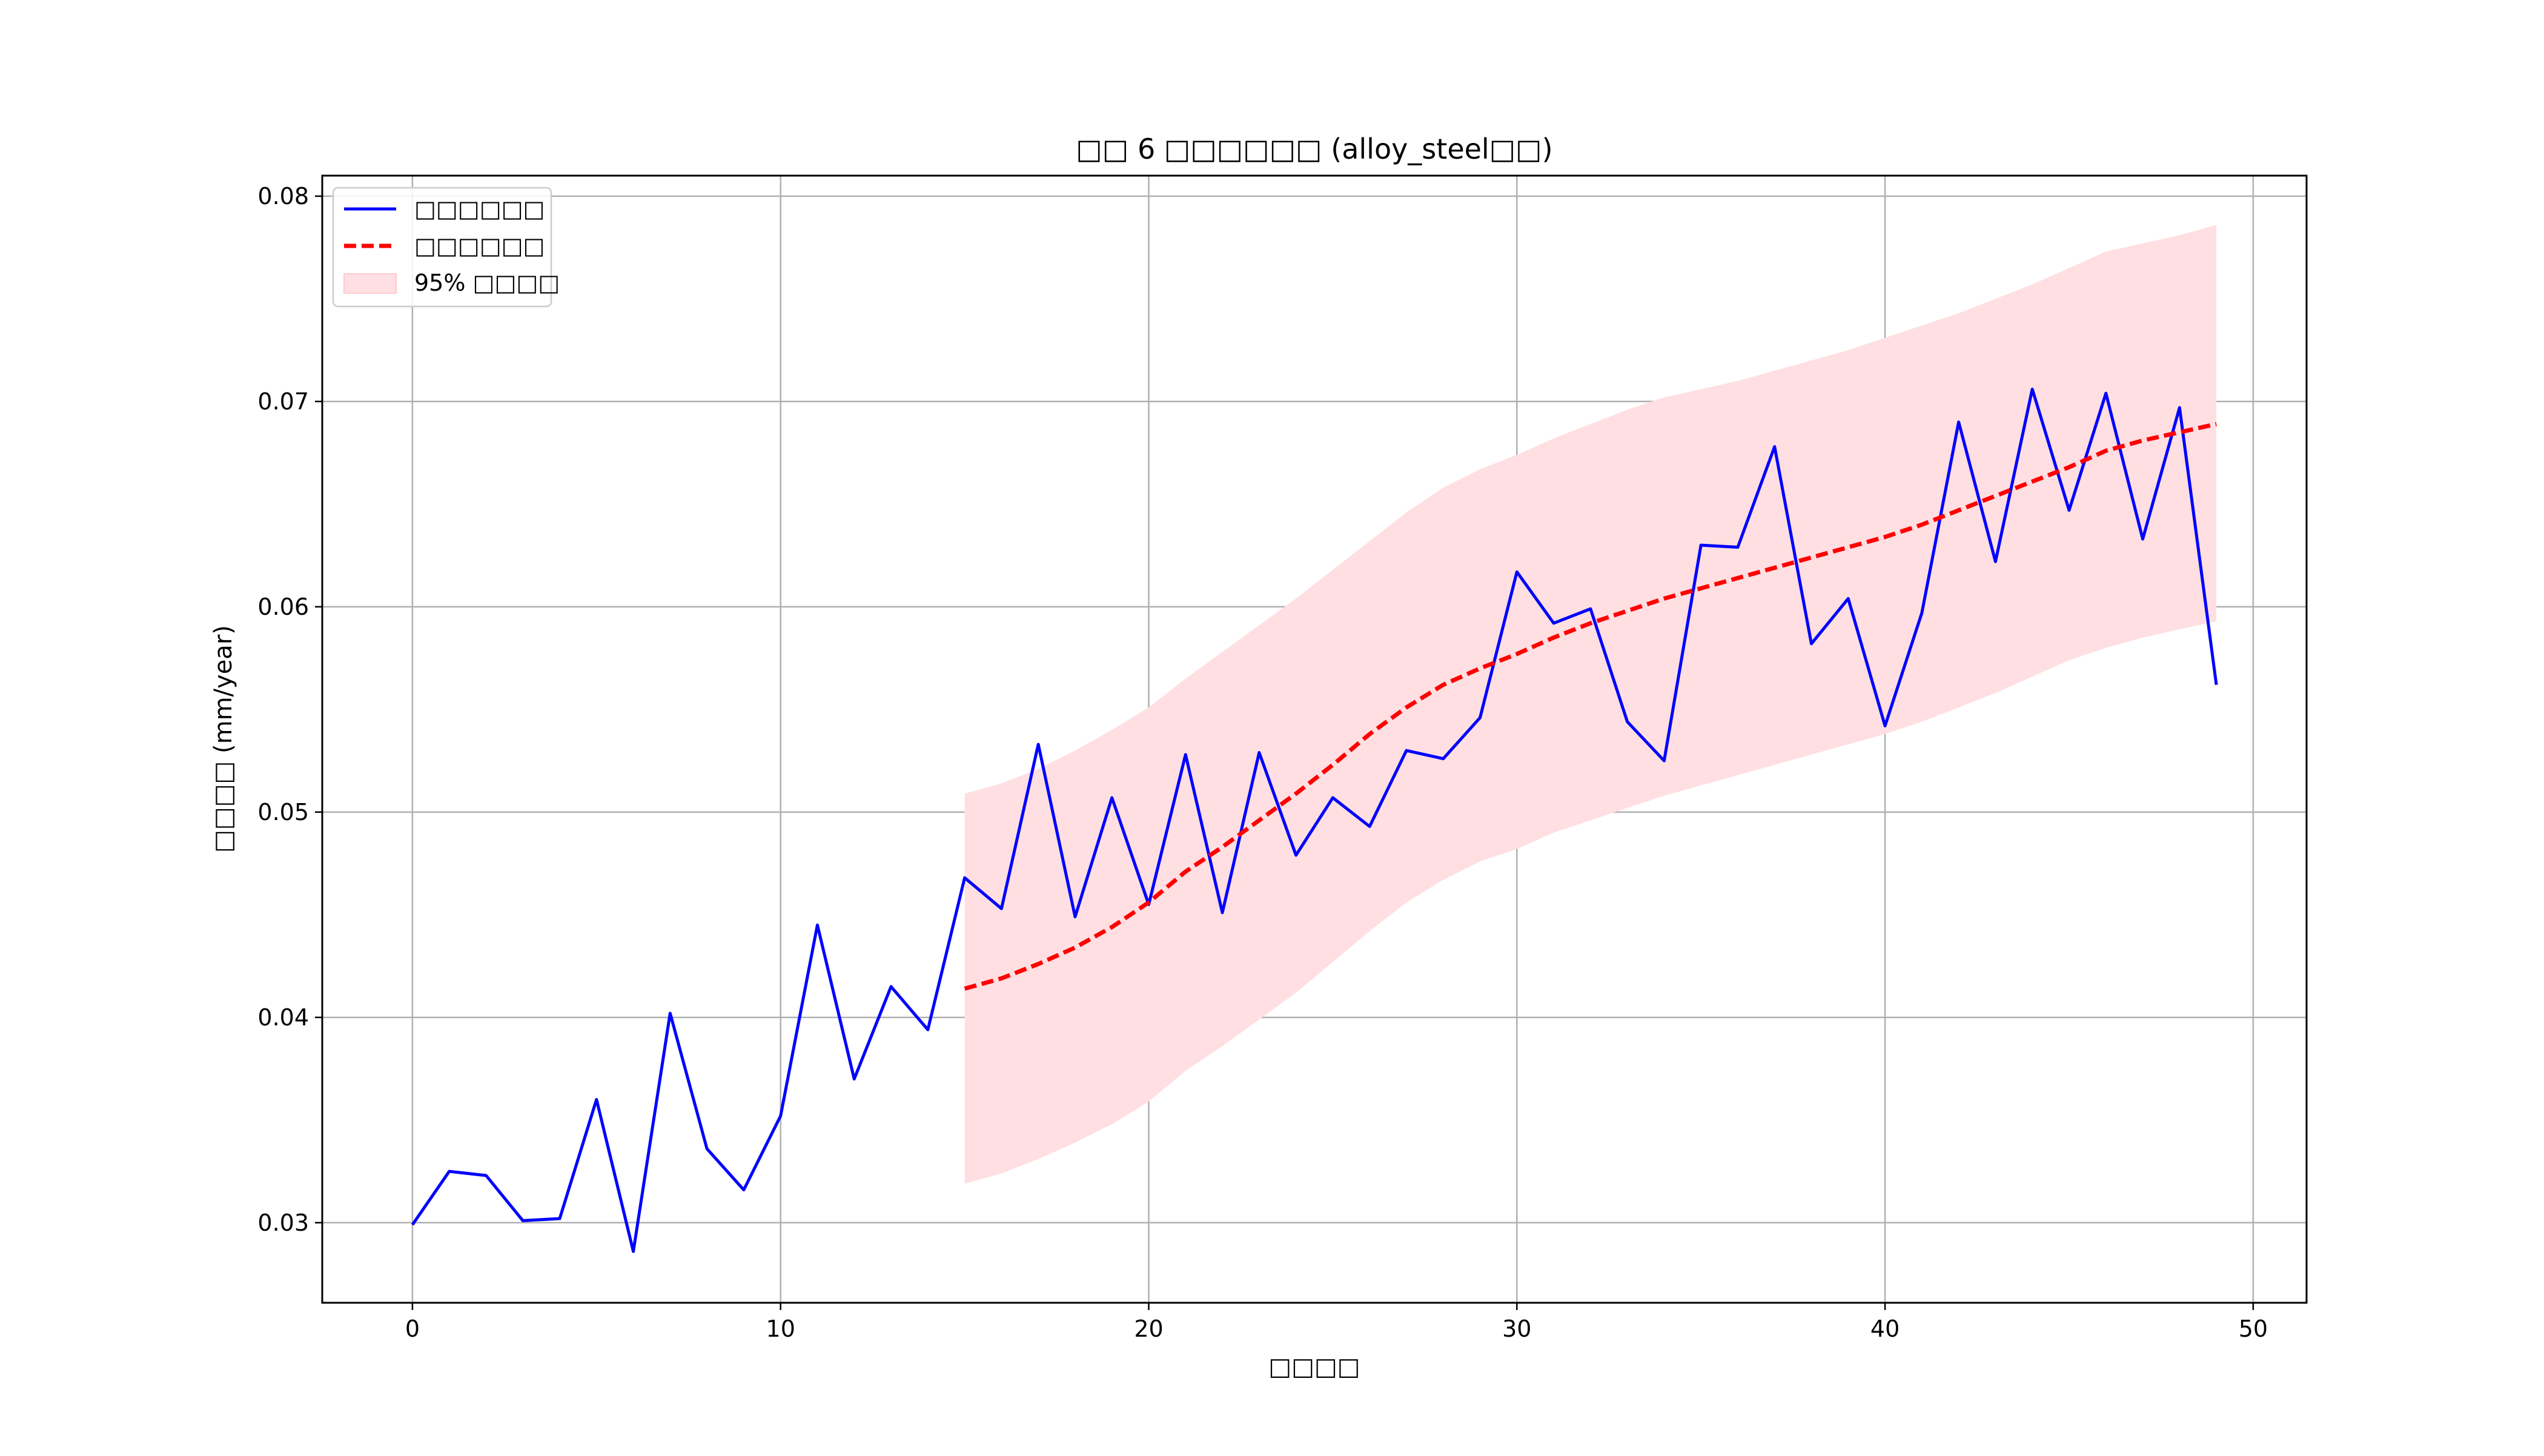 The image size is (2544, 1456). I want to click on legend-label-predicted: □□□□□□, so click(480, 246).